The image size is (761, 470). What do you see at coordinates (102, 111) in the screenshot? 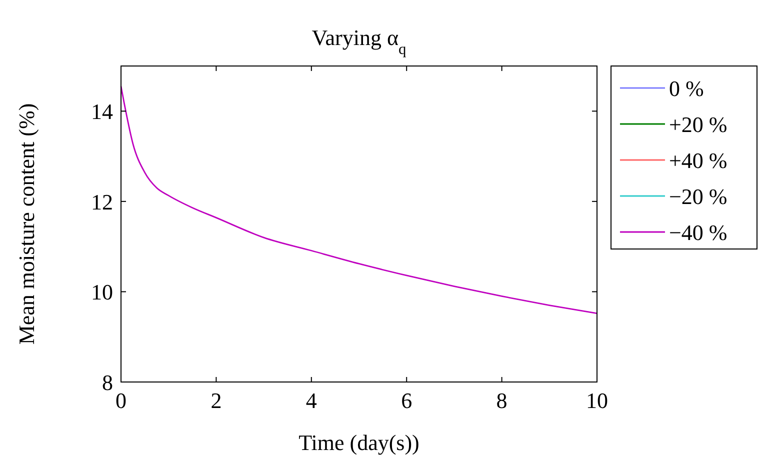
I see `y-tick-label: 14` at bounding box center [102, 111].